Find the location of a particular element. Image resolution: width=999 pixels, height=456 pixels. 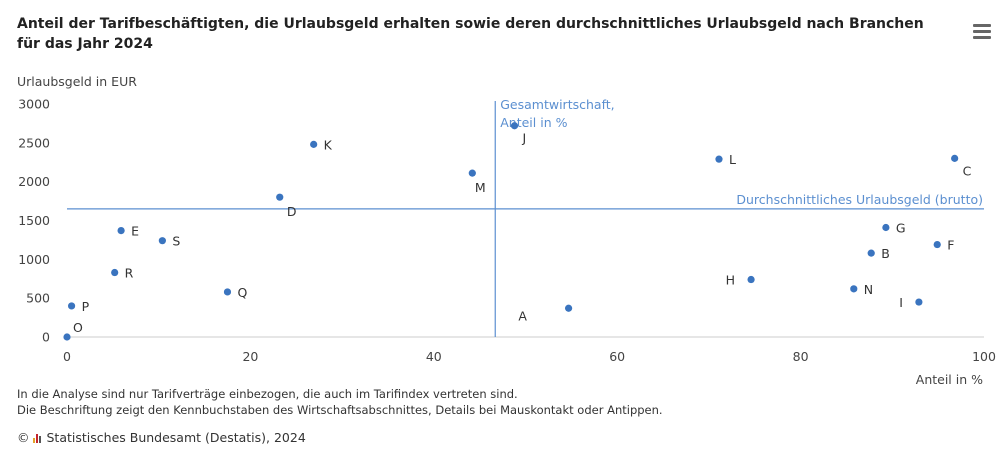

y-tick-label: 3000 is located at coordinates (34, 104).